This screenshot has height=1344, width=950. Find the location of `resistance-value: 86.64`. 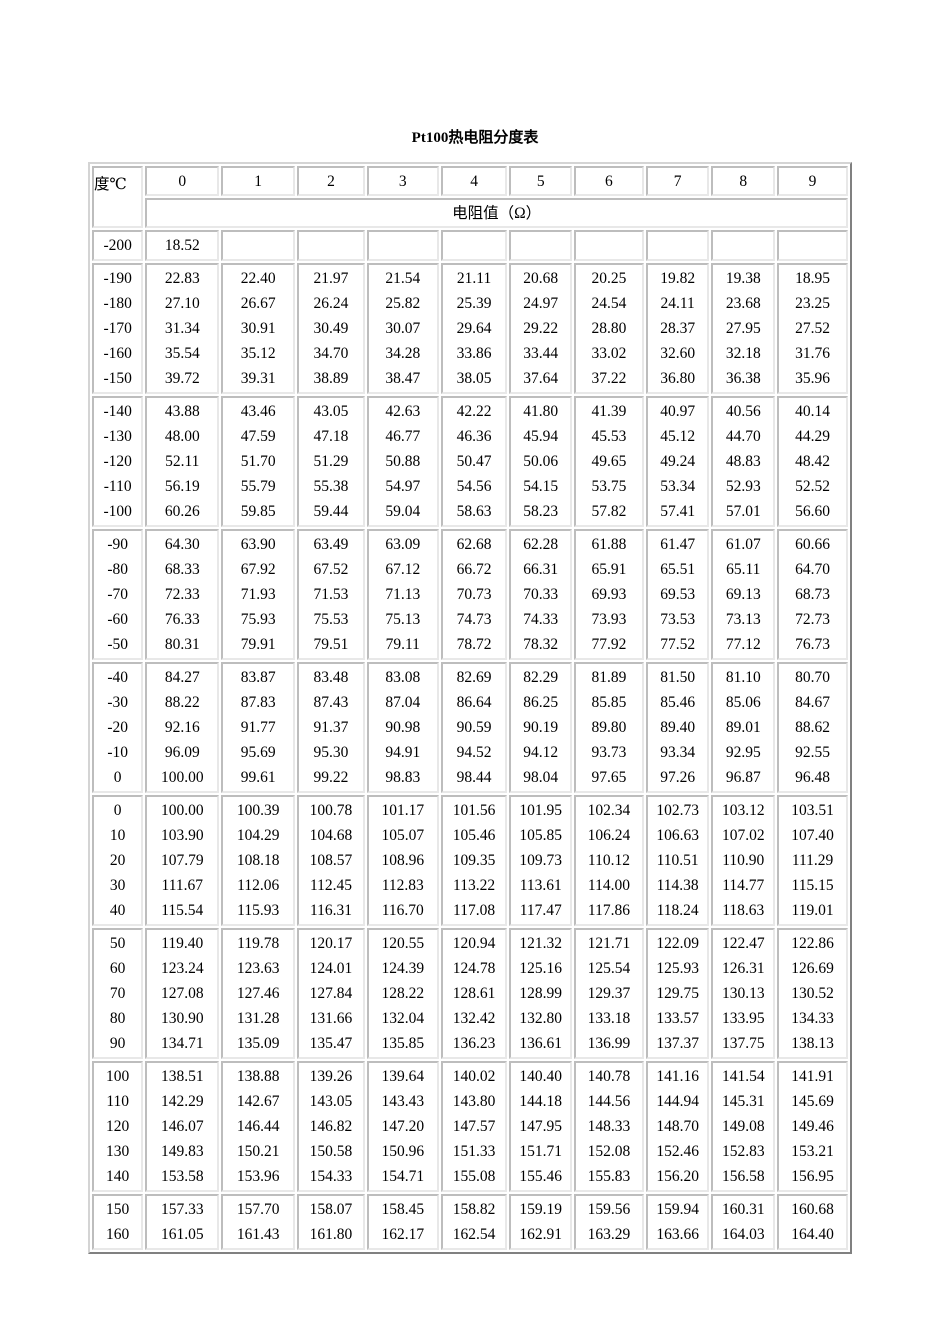

resistance-value: 86.64 is located at coordinates (474, 702).